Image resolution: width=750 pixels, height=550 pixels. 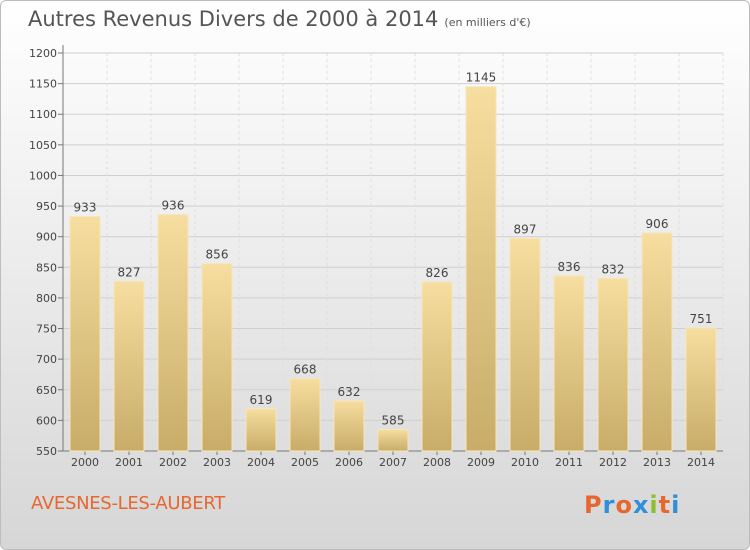 What do you see at coordinates (569, 462) in the screenshot?
I see `x-tick-label: 2011` at bounding box center [569, 462].